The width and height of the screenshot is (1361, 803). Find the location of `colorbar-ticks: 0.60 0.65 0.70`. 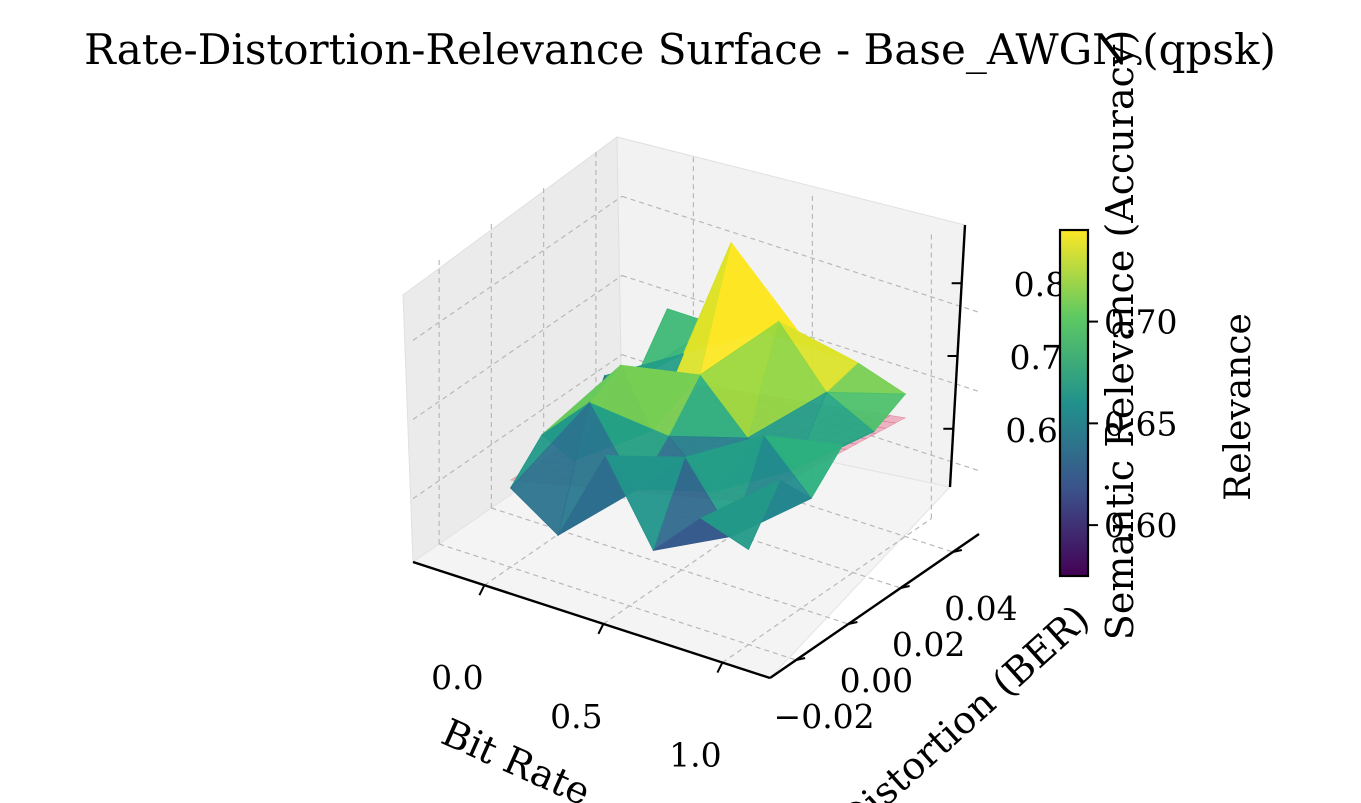

colorbar-ticks: 0.60 0.65 0.70 is located at coordinates (1132, 424).